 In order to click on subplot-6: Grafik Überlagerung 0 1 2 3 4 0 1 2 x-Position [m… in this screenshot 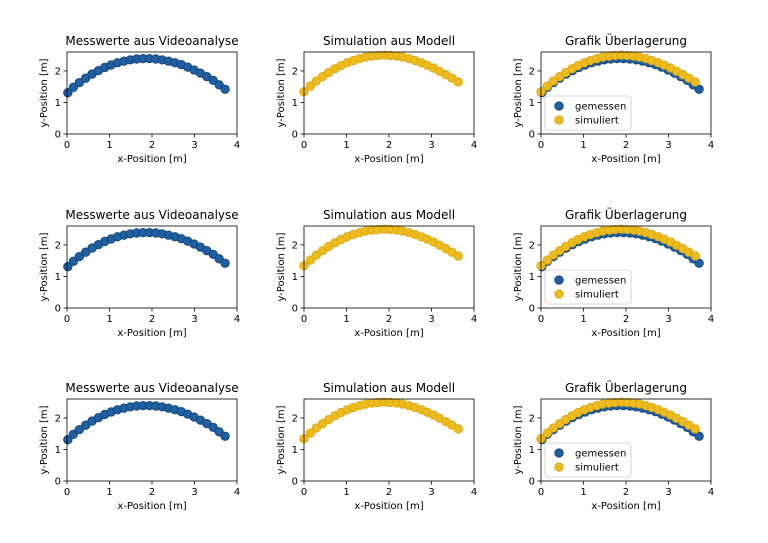, I will do `click(613, 272)`.